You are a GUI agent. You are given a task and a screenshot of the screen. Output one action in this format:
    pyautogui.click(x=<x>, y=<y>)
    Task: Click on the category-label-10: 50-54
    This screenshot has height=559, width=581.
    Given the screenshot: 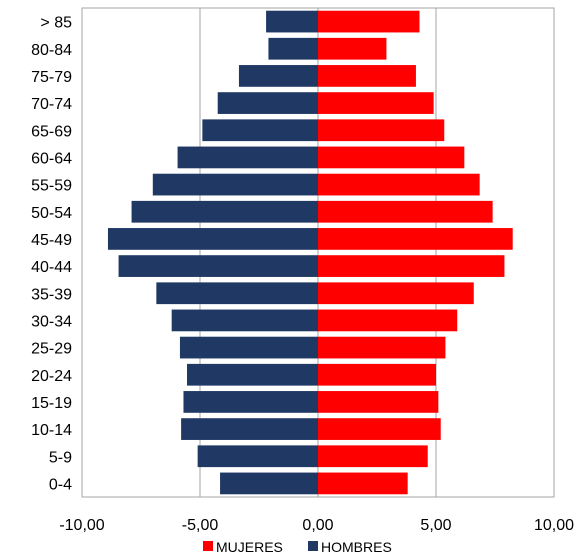 What is the action you would take?
    pyautogui.click(x=51, y=213)
    